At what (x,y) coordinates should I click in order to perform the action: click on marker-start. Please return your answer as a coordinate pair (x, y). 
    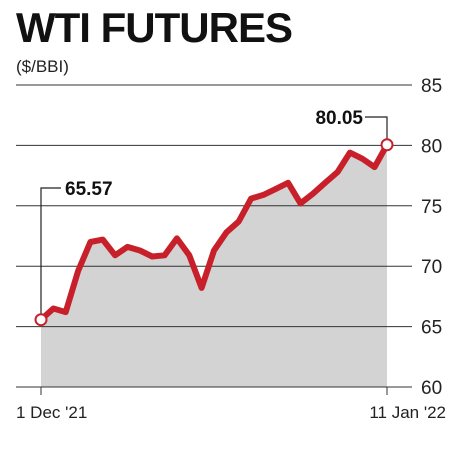
    Looking at the image, I should click on (41, 320).